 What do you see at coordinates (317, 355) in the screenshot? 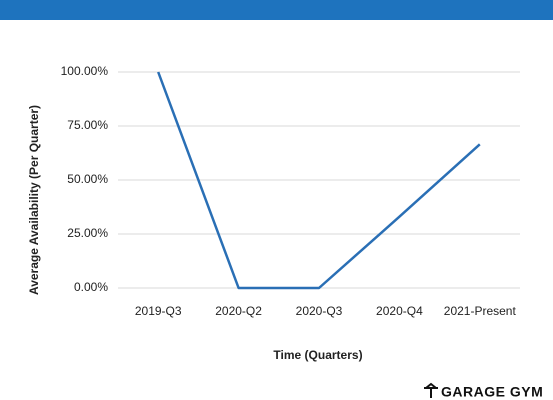
I see `x-axis-title: Time (Quarters)` at bounding box center [317, 355].